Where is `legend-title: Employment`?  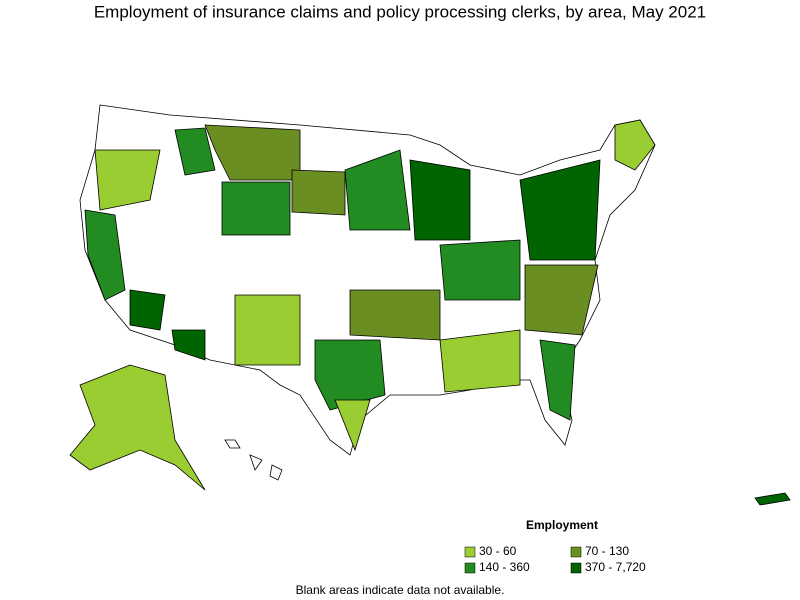
legend-title: Employment is located at coordinates (562, 525).